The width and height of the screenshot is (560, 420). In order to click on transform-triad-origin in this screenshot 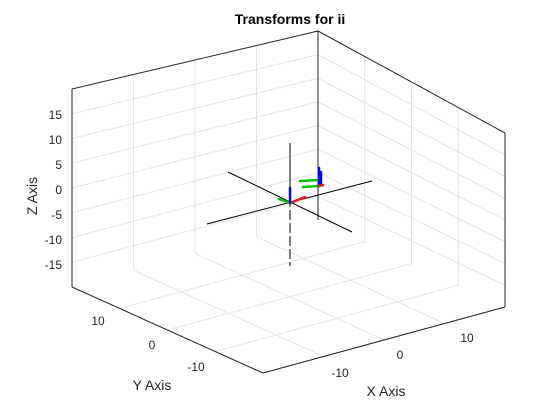, I will do `click(292, 195)`.